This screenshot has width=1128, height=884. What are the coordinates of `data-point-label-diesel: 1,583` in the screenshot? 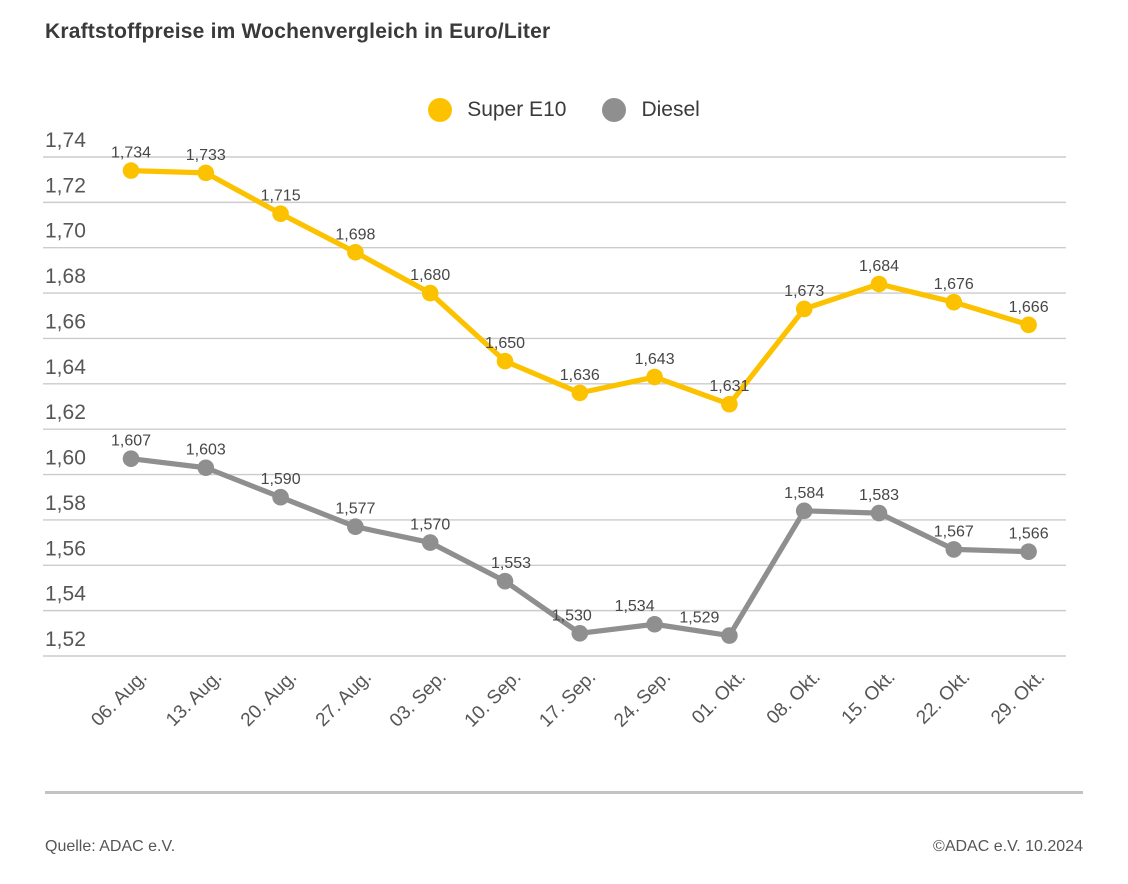 It's located at (879, 495).